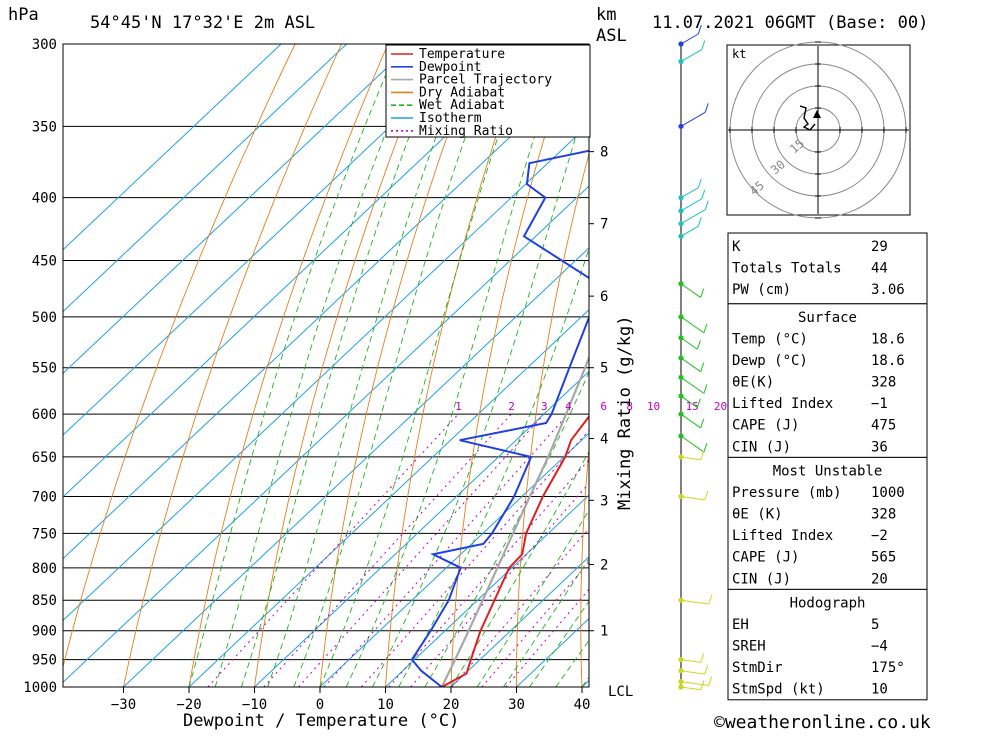 This screenshot has width=1000, height=737. What do you see at coordinates (740, 625) in the screenshot?
I see `indices-hodograph-label-0: EH` at bounding box center [740, 625].